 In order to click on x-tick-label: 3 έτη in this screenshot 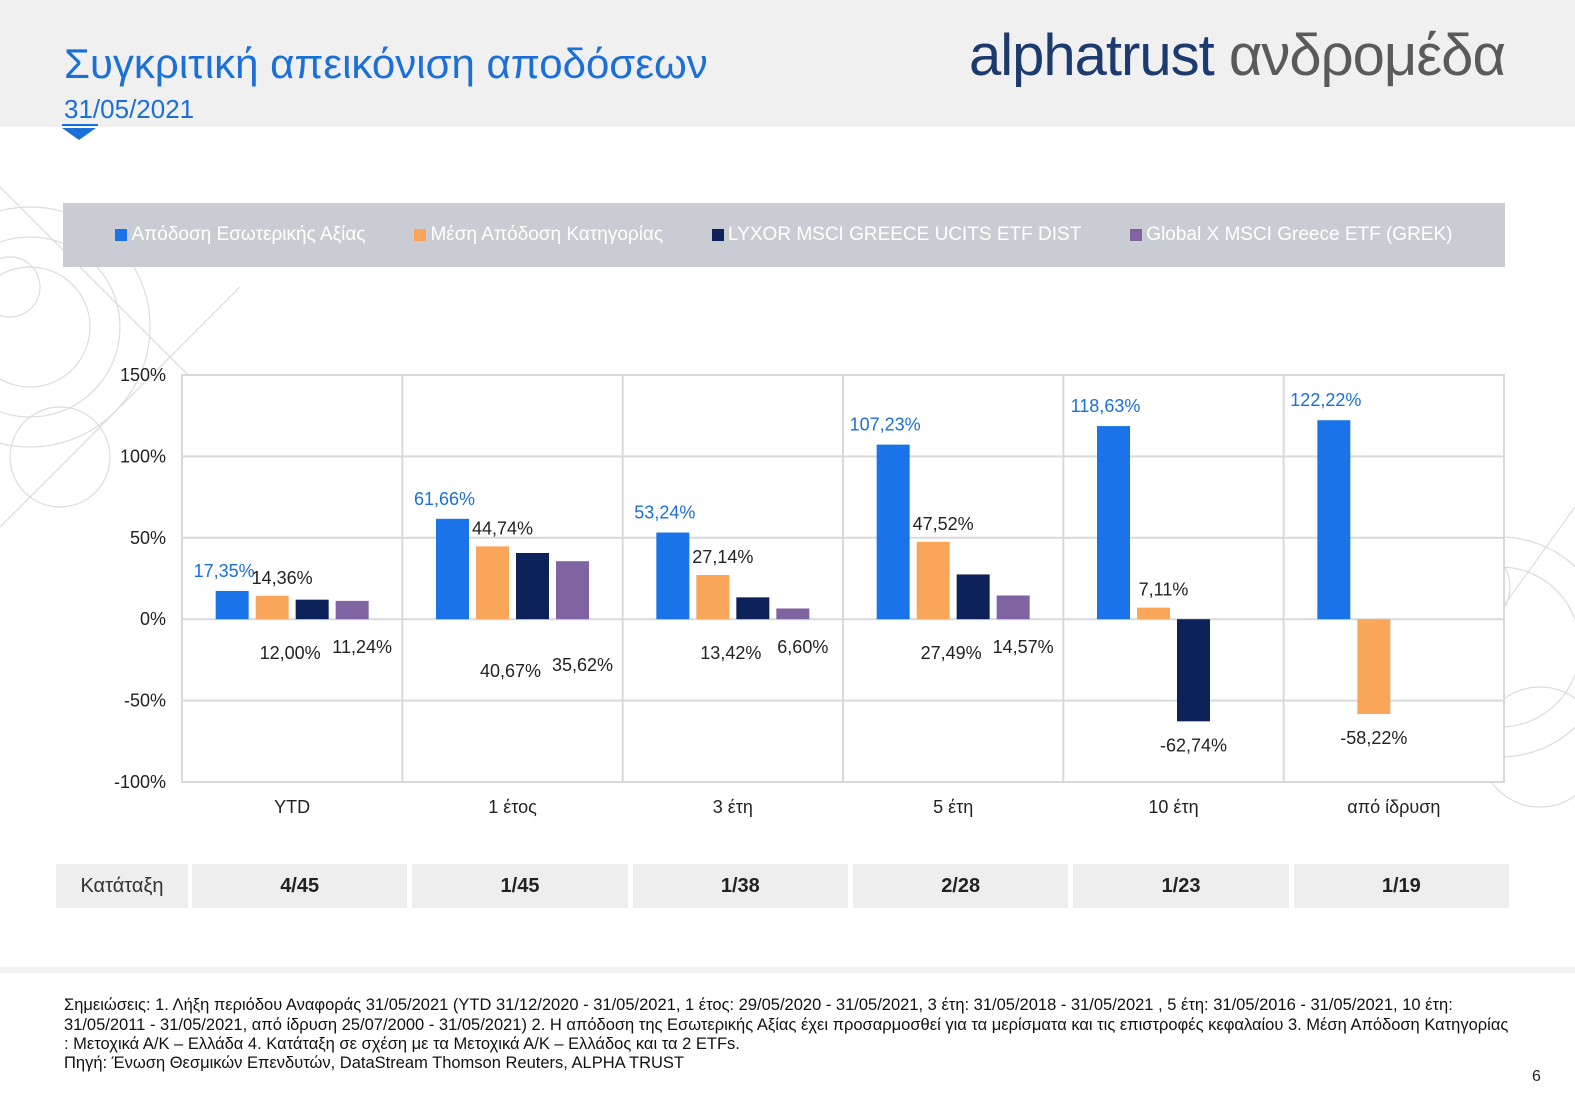, I will do `click(733, 807)`.